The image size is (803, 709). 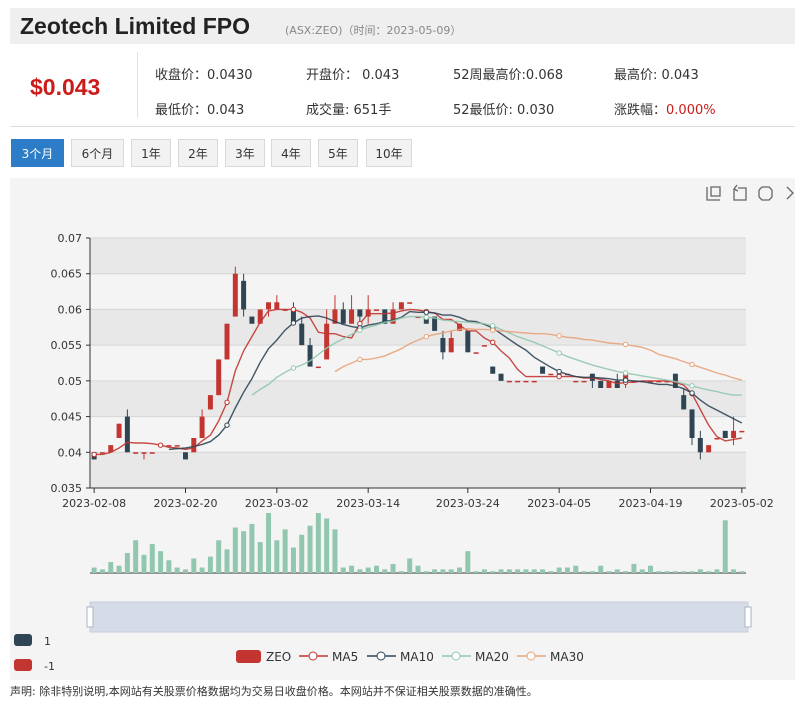 I want to click on tab-3m: 3个月, so click(x=37, y=153).